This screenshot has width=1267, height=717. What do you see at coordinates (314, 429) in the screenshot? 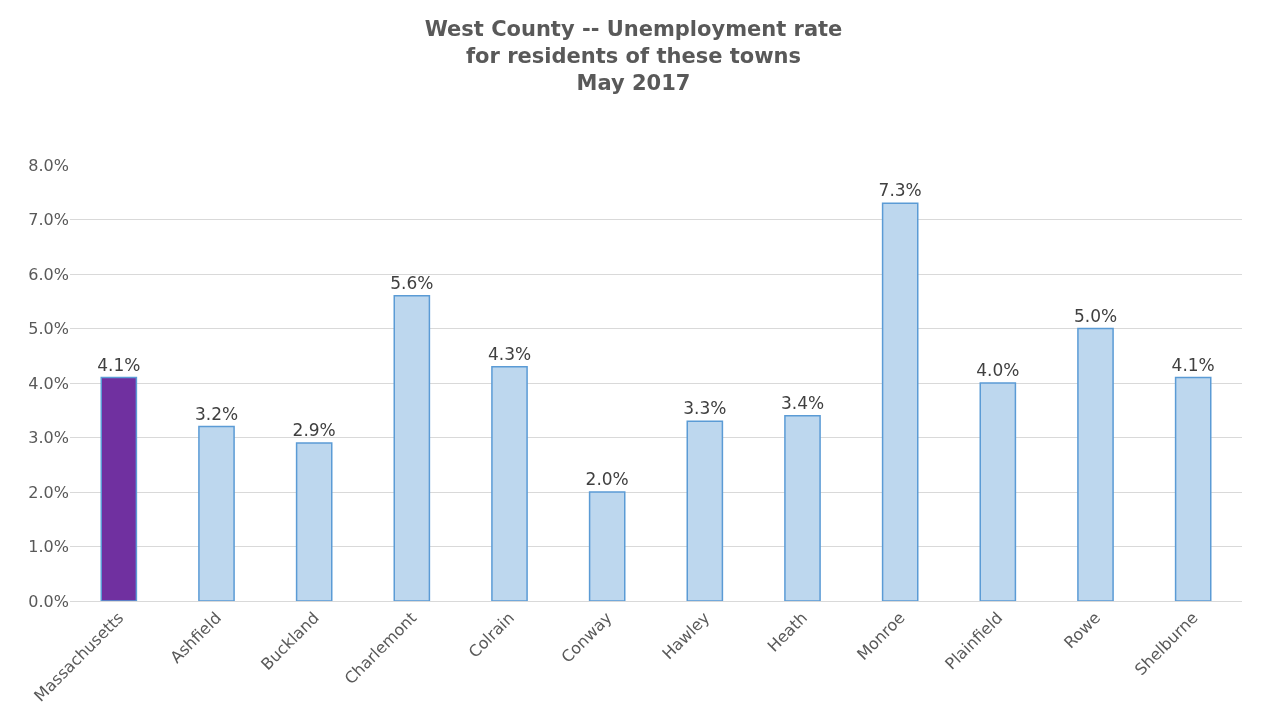
I see `data-label: 2.9%` at bounding box center [314, 429].